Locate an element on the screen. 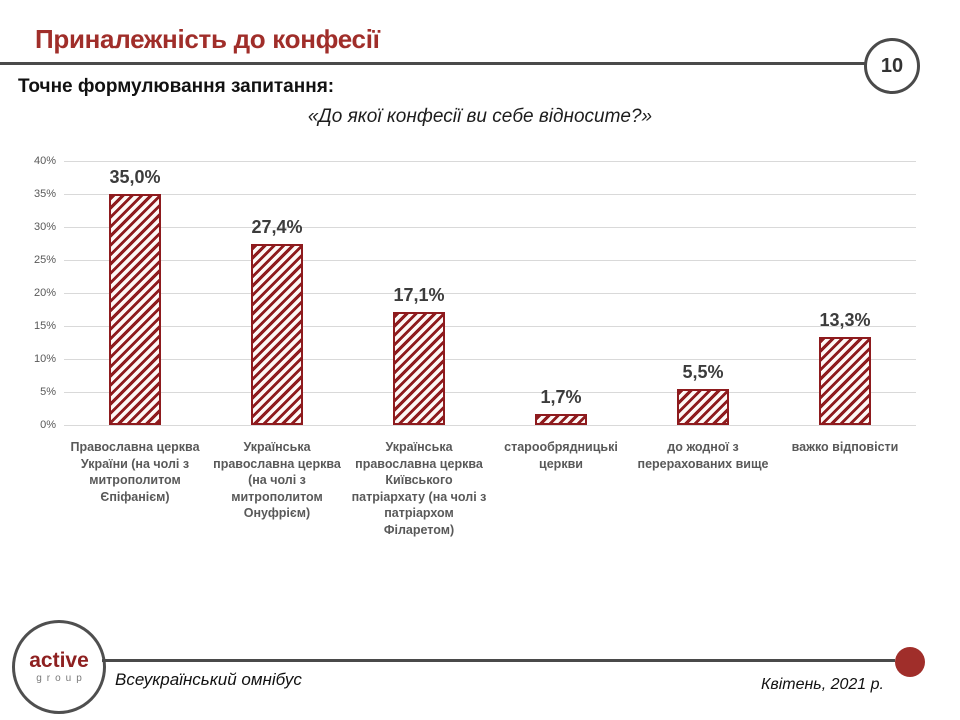 This screenshot has width=960, height=720. y-axis-tick-label: 25% is located at coordinates (44, 260).